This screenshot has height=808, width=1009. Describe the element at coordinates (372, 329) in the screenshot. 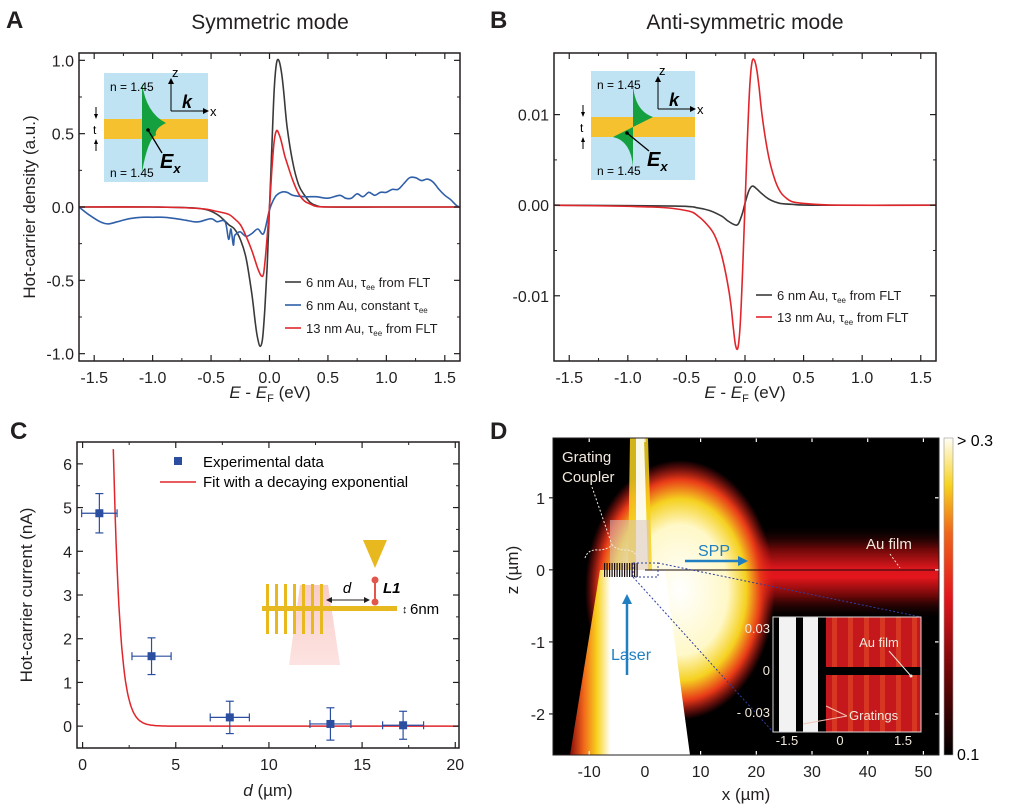

I see `legend-label-2: 13 nm Au, τee from FLT` at that location.